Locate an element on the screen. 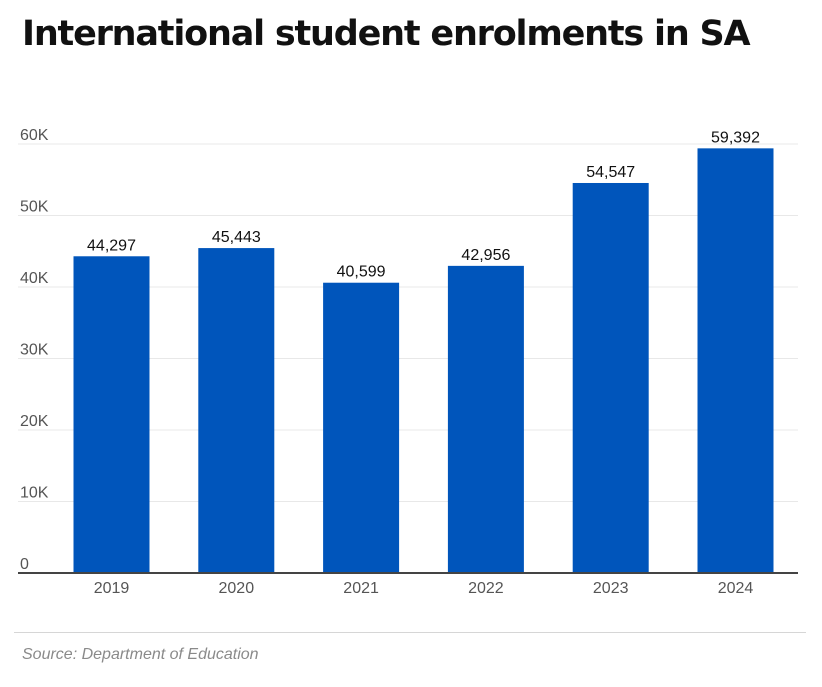 The image size is (822, 687). x-axis-tick-labels: 2019 2020 2021 2022 2023 2024 is located at coordinates (424, 588).